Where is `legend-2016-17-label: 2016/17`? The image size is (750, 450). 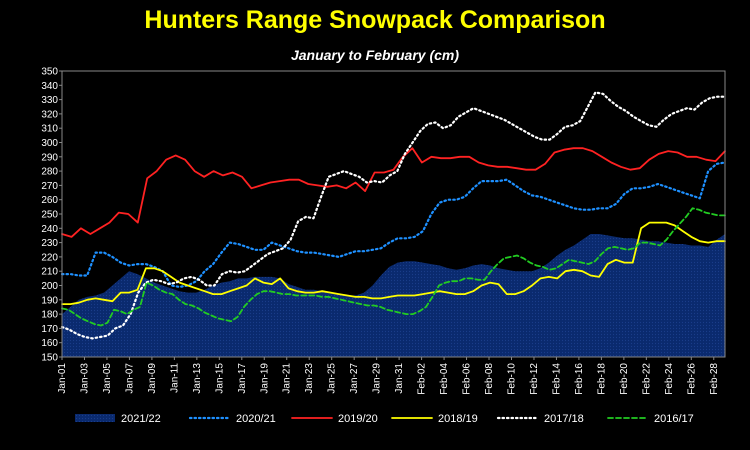 legend-2016-17-label: 2016/17 is located at coordinates (674, 419).